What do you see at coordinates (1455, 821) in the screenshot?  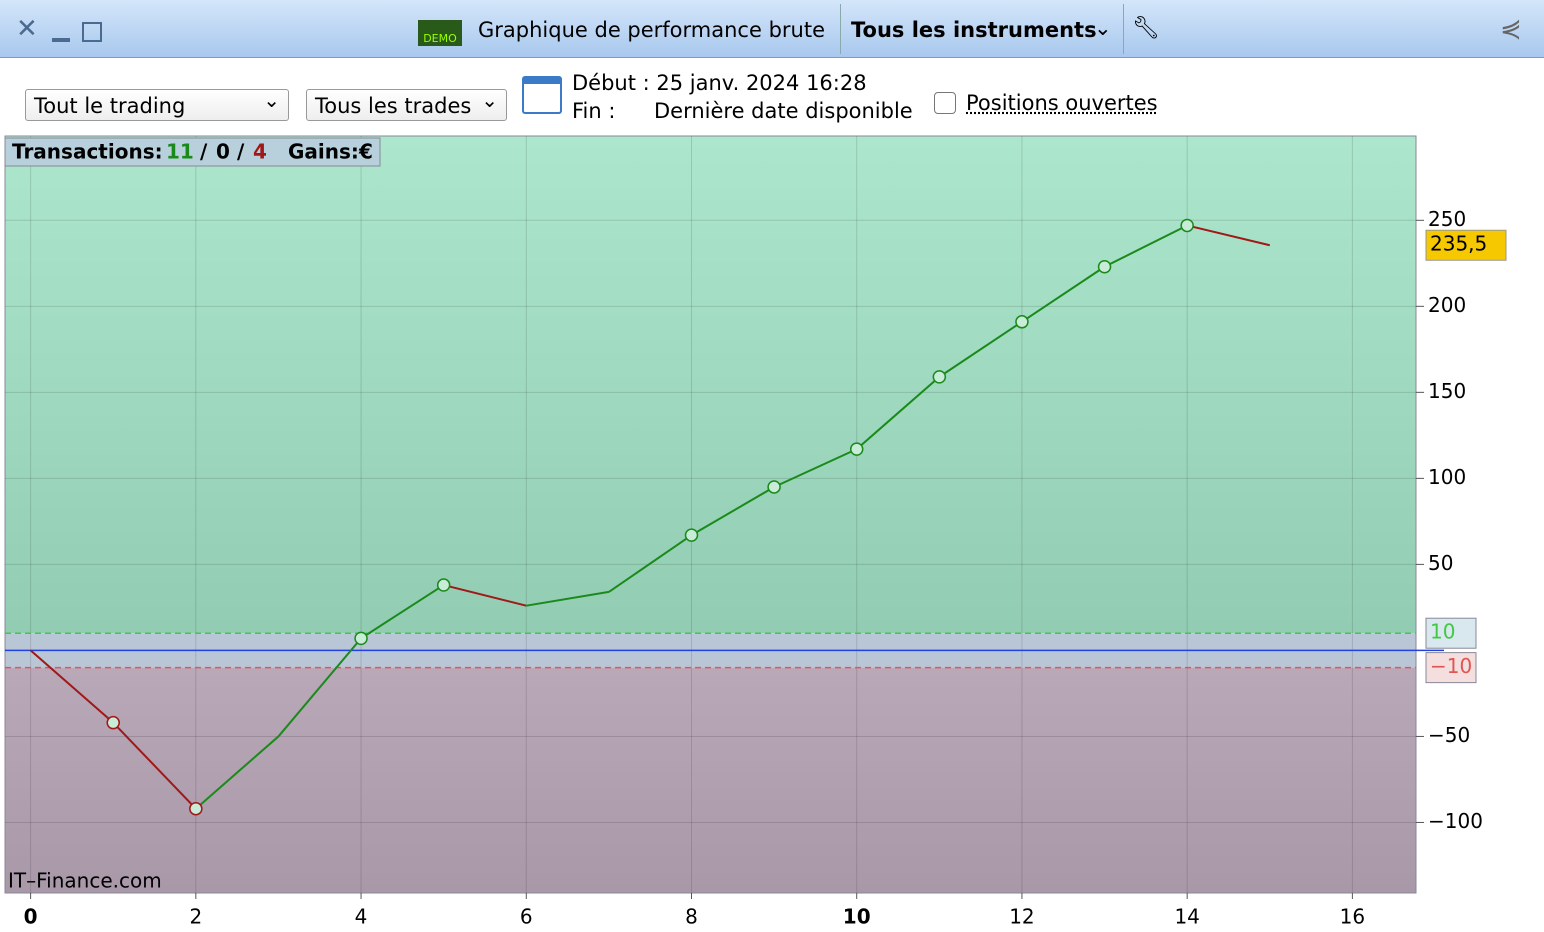 I see `y-tick-label: −100` at bounding box center [1455, 821].